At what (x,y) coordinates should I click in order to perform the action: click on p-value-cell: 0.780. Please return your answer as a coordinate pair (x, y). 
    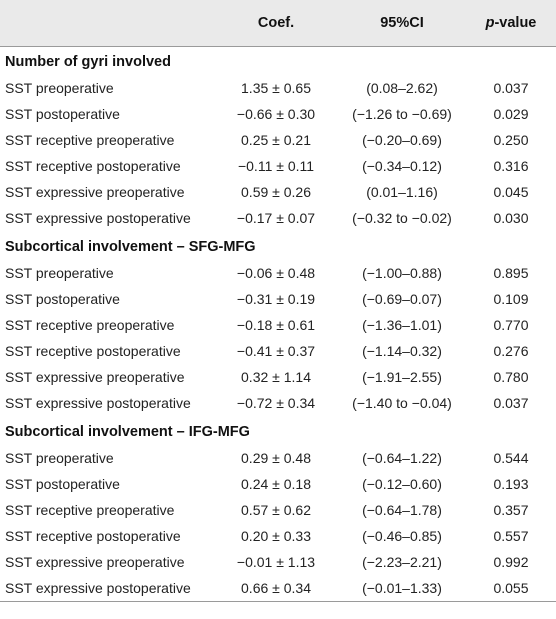
    Looking at the image, I should click on (511, 377).